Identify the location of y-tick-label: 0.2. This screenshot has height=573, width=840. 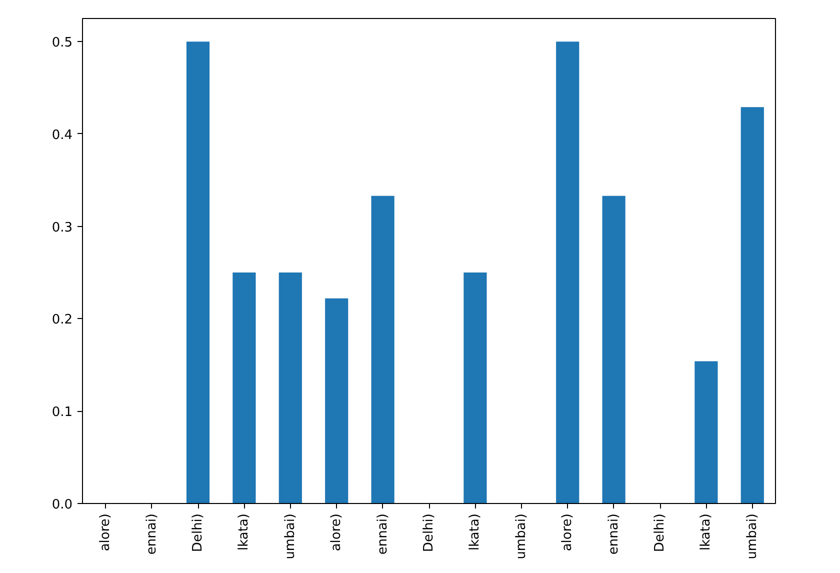
(62, 320).